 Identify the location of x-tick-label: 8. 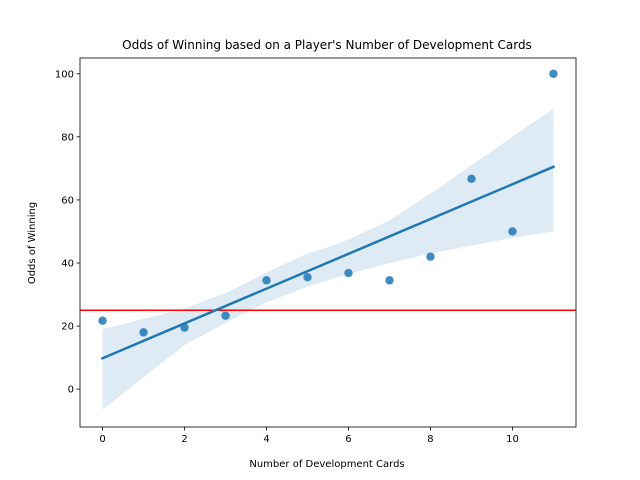
(430, 439).